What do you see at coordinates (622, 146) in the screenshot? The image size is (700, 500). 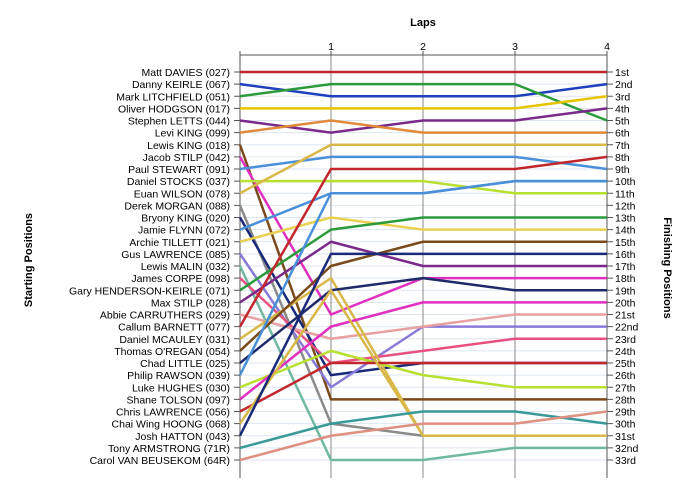 I see `finish-label: 7th` at bounding box center [622, 146].